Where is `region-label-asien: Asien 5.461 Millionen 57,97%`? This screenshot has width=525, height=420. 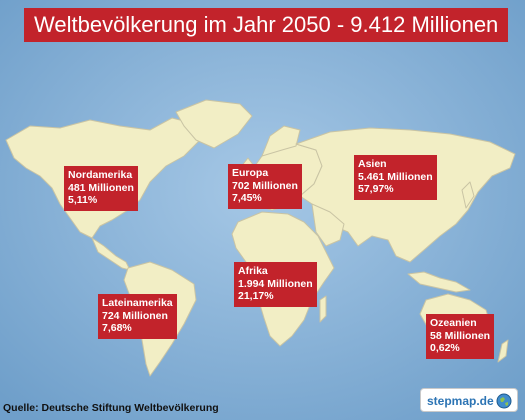
region-label-asien: Asien 5.461 Millionen 57,97% is located at coordinates (395, 177).